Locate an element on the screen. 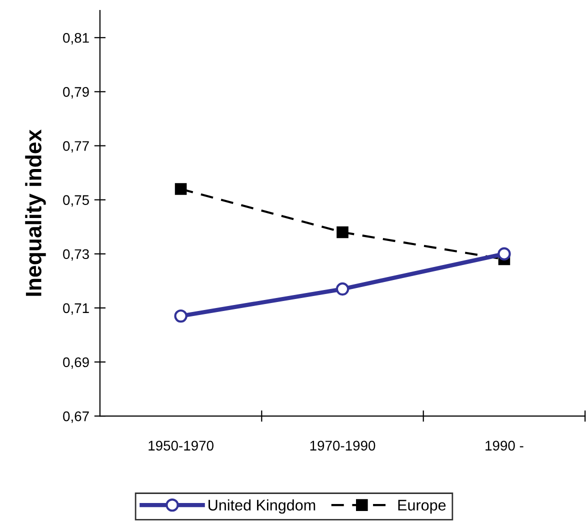 This screenshot has width=588, height=530. y-tick-label: 0,81 is located at coordinates (76, 38).